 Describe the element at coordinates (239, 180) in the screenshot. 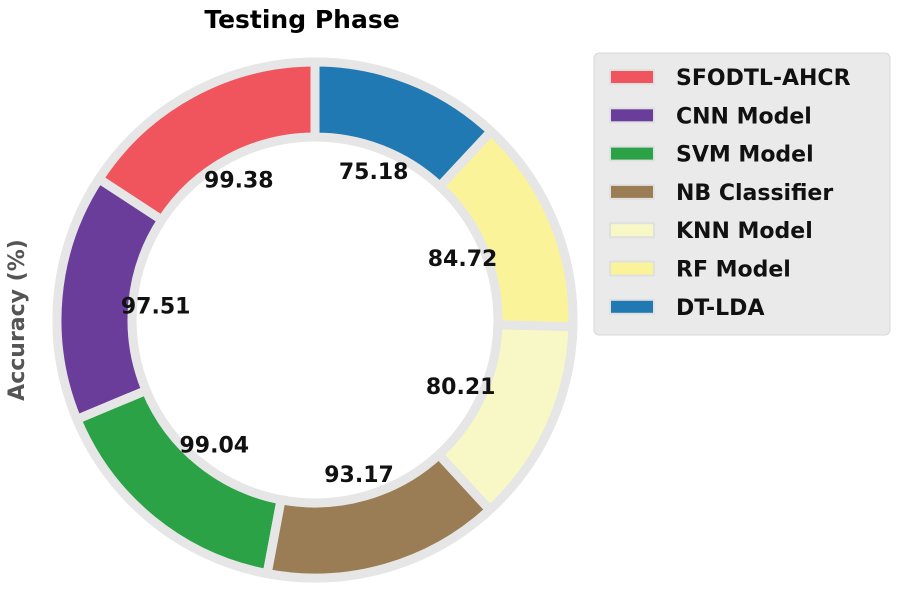

I see `slice-value-label: 99.38` at that location.